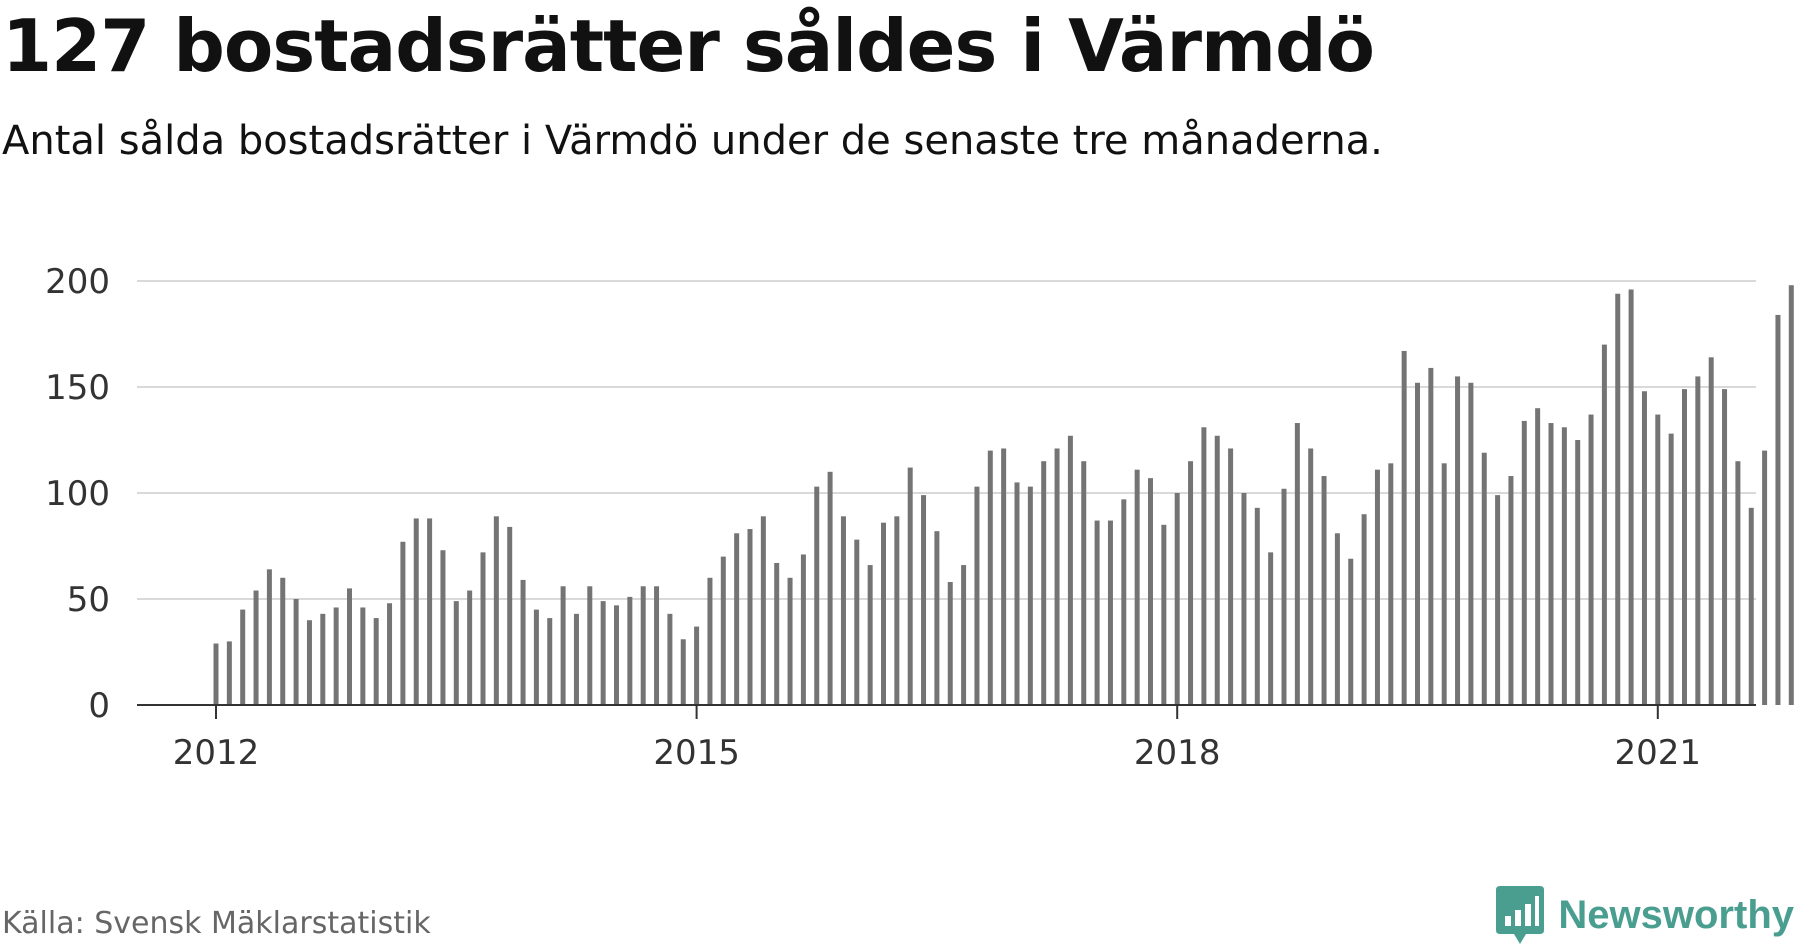 The width and height of the screenshot is (1800, 948). Describe the element at coordinates (1676, 914) in the screenshot. I see `brand-name: Newsworthy` at that location.